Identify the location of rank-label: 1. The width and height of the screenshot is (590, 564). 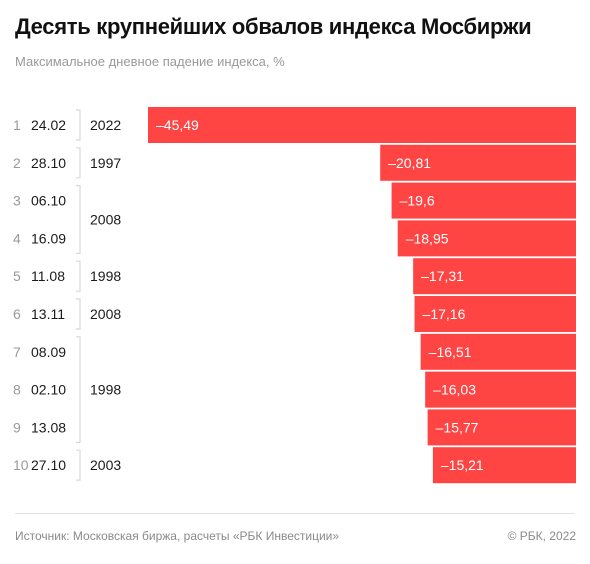
(17, 125).